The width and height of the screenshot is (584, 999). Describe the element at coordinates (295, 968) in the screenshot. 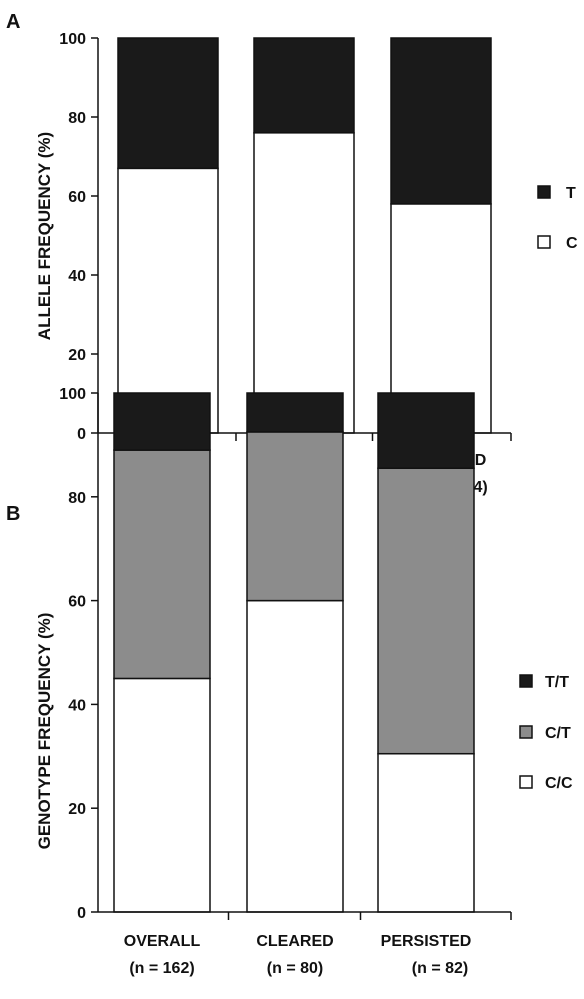

I see `sample-size-label: (n = 80)` at that location.